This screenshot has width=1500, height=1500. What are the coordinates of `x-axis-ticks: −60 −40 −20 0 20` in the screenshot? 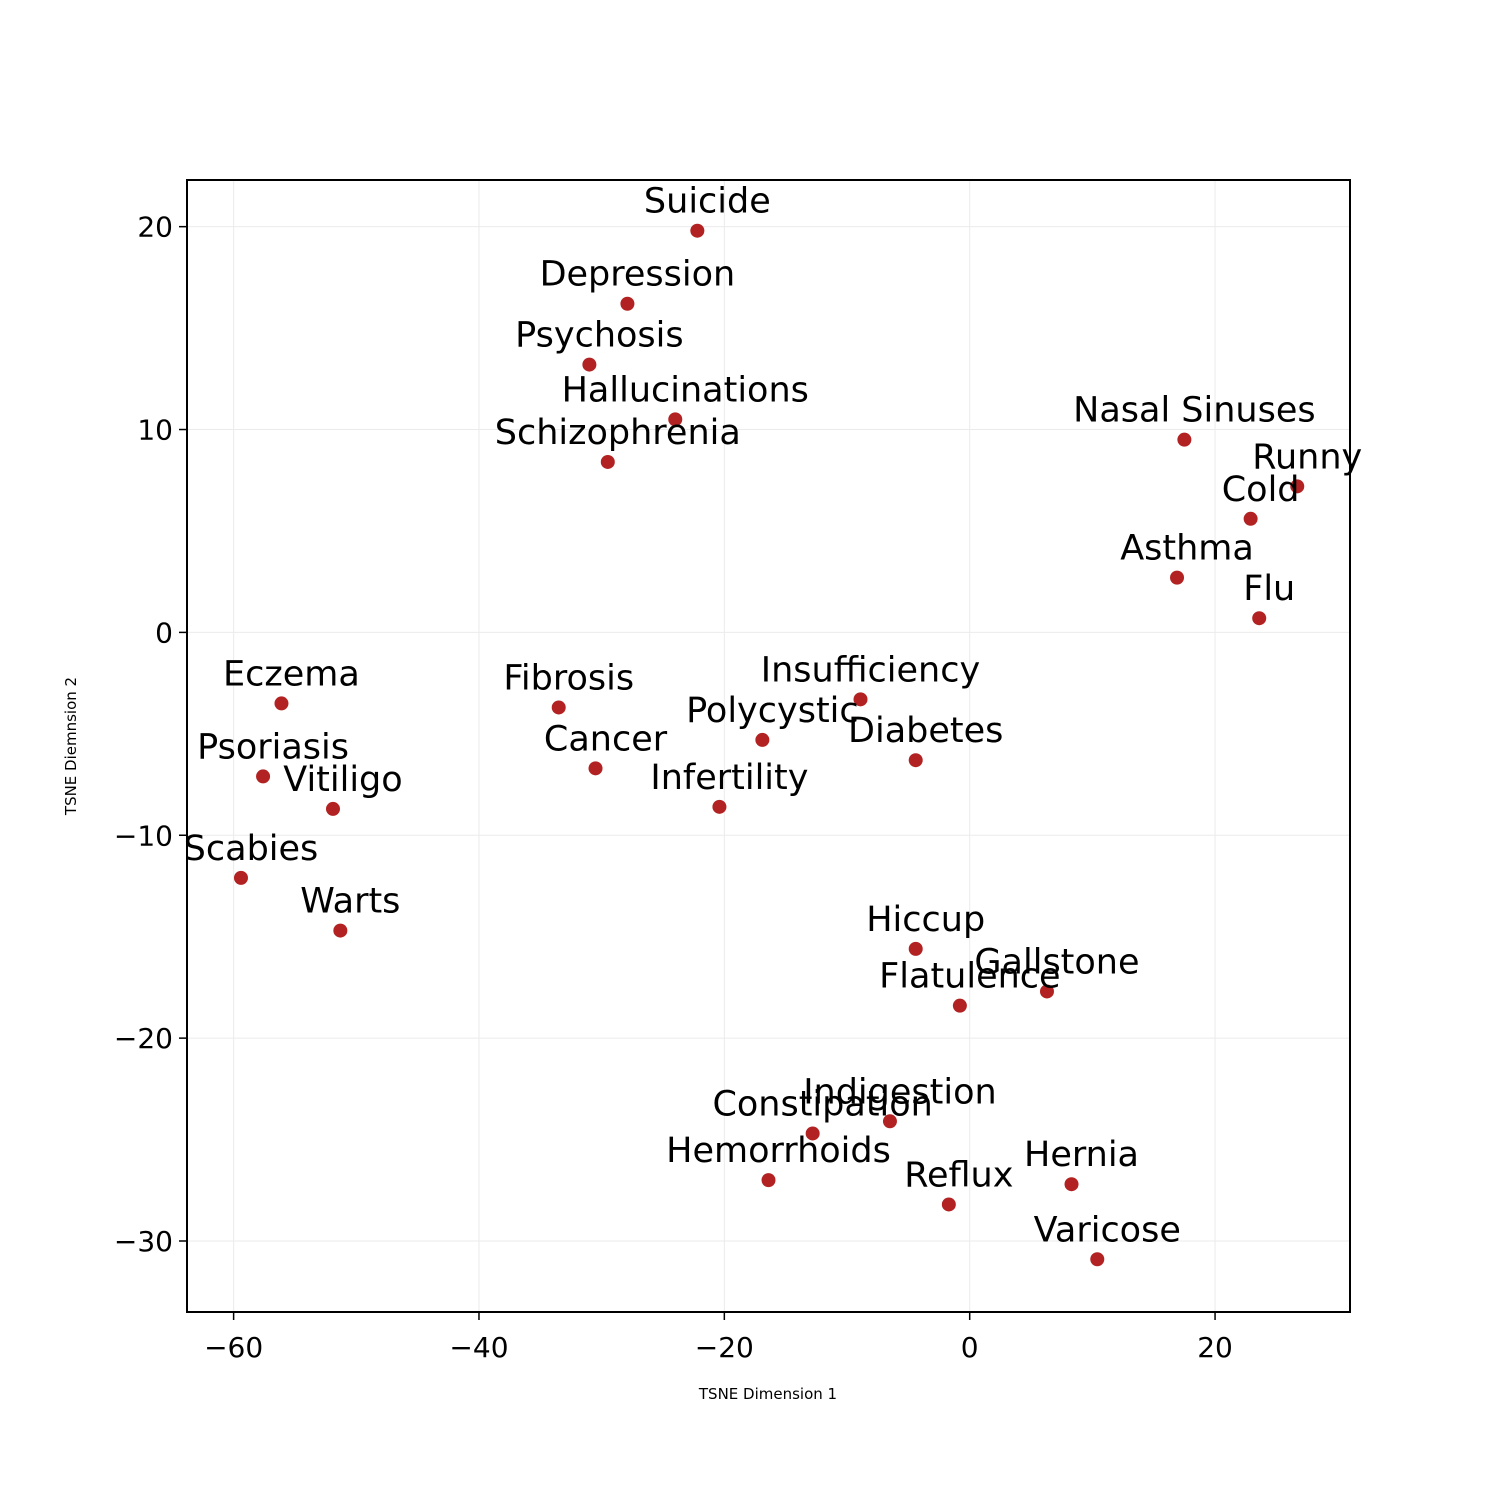 It's located at (718, 1338).